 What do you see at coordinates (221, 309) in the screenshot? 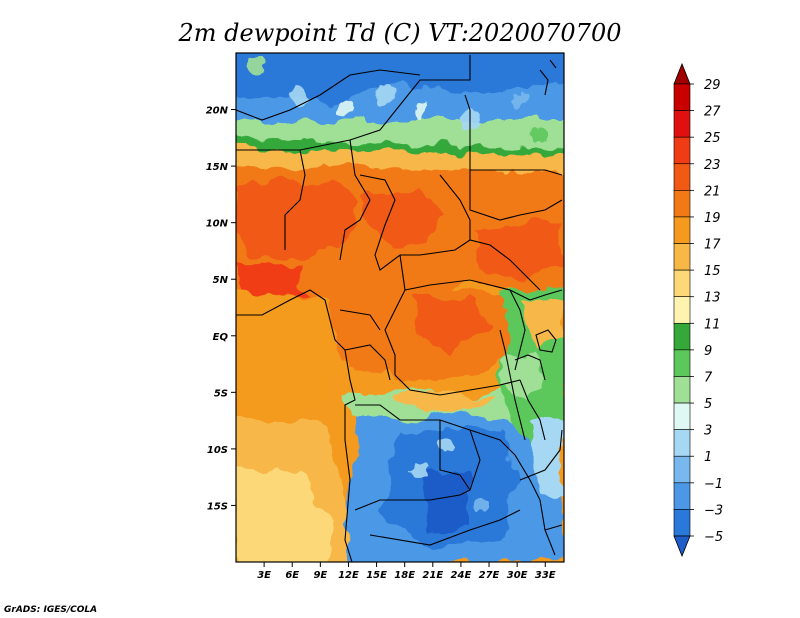
I see `latitude-axis: 20N 15N 10N 5N EQ 5S 10S 15S` at bounding box center [221, 309].